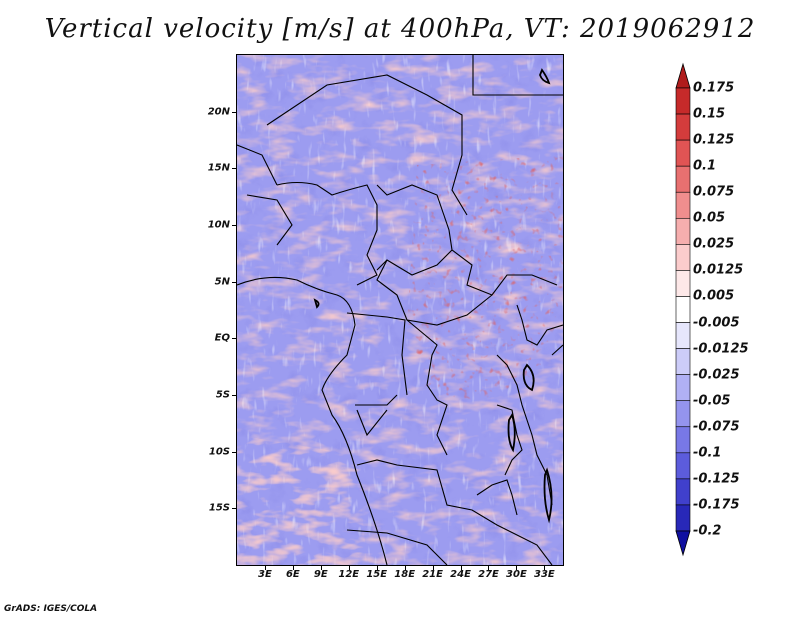 The image size is (800, 618). What do you see at coordinates (709, 218) in the screenshot?
I see `colorbar-level-label: 0.05` at bounding box center [709, 218].